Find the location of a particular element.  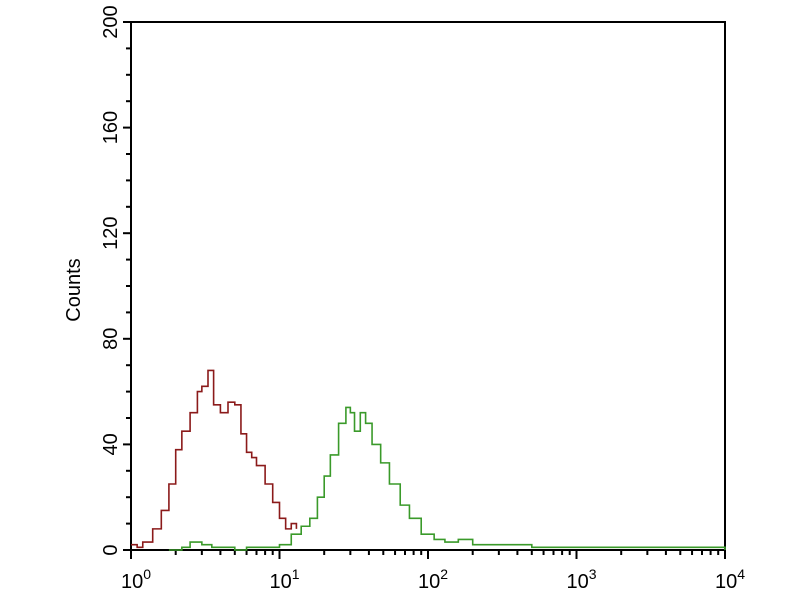

x-tick-label: 10⁰ is located at coordinates (136, 579).